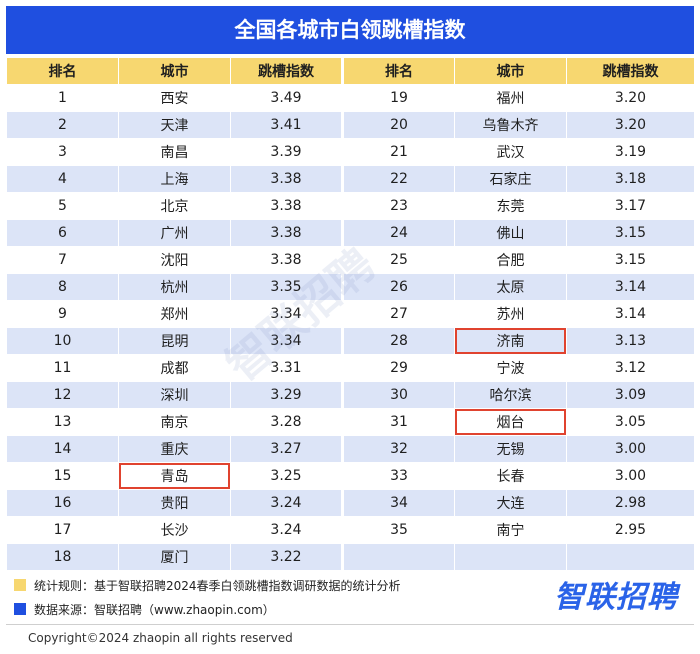 Image resolution: width=700 pixels, height=654 pixels. I want to click on left-index-cell: 3.27, so click(286, 449).